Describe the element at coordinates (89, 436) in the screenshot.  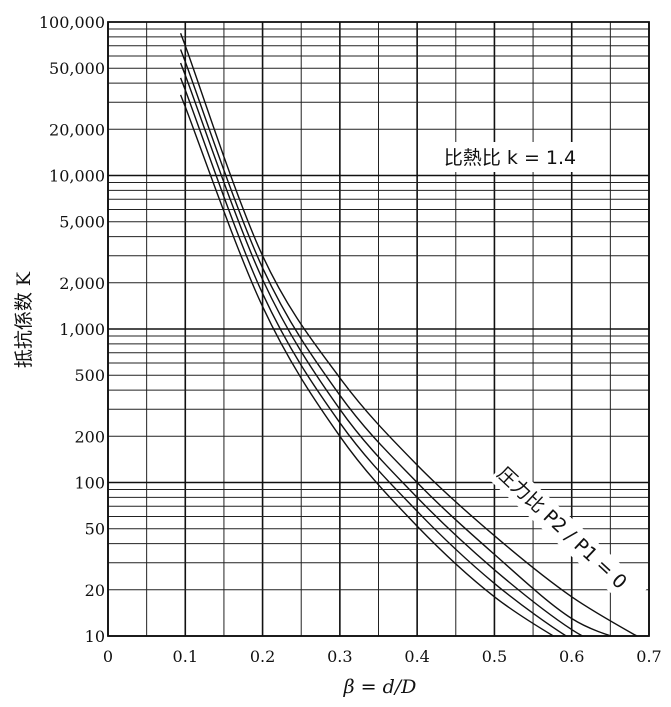
I see `y-tick-label: 200` at that location.